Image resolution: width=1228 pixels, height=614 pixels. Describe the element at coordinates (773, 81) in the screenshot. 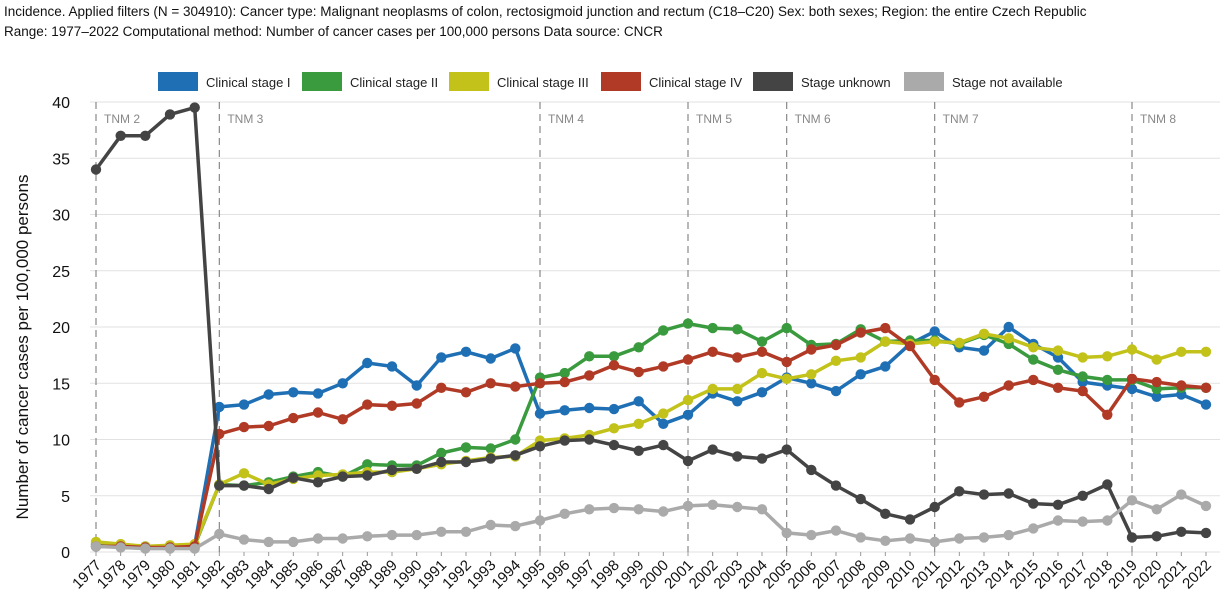

I see `legend-swatch` at that location.